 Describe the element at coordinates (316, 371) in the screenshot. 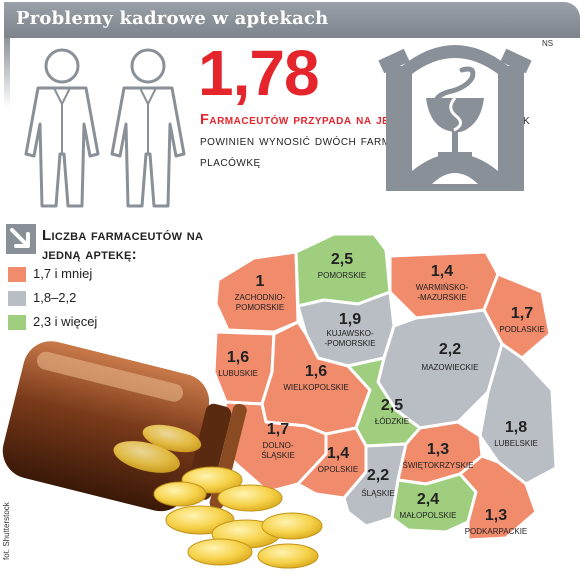

I see `value-wielkopolskie: 1,6` at that location.